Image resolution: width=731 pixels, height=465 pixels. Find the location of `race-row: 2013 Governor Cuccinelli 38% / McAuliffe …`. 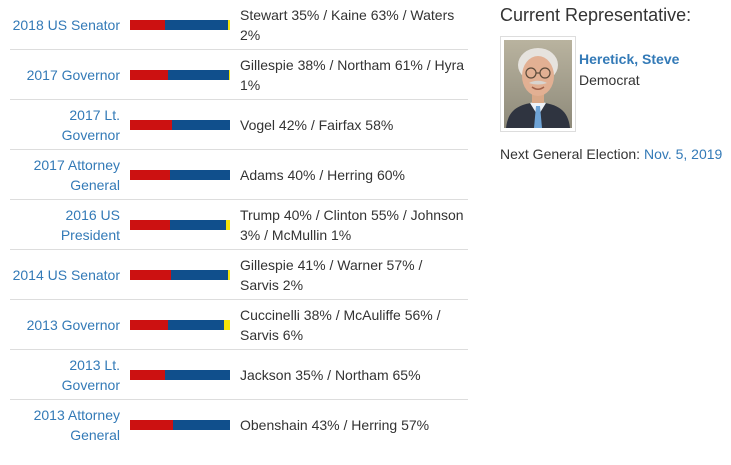

race-row: 2013 Governor Cuccinelli 38% / McAuliffe … is located at coordinates (239, 325).